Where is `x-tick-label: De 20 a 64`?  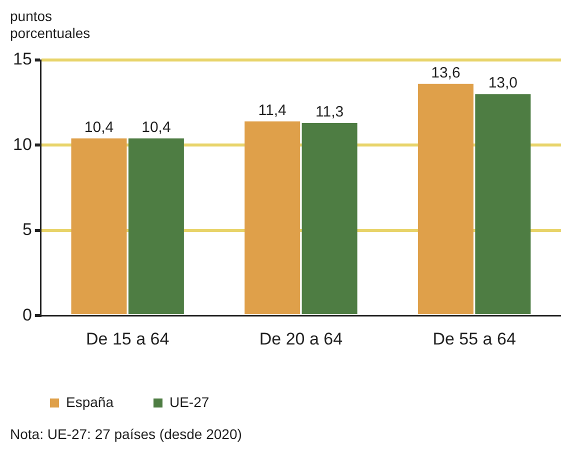
x-tick-label: De 20 a 64 is located at coordinates (301, 338).